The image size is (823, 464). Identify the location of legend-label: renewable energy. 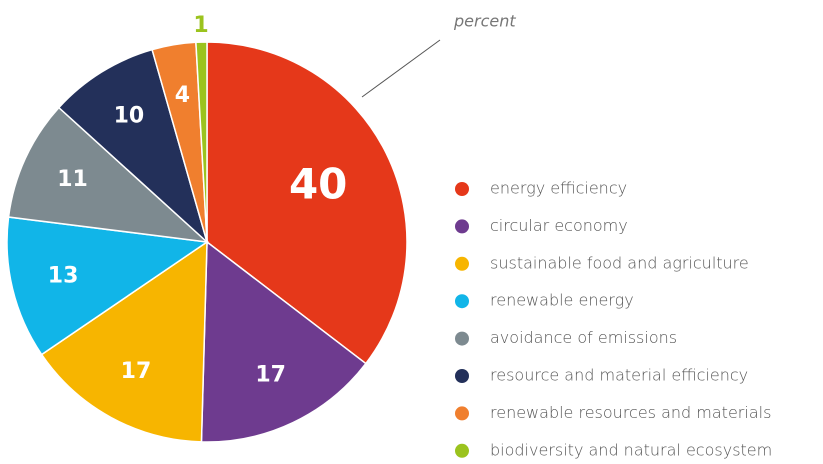
(562, 300).